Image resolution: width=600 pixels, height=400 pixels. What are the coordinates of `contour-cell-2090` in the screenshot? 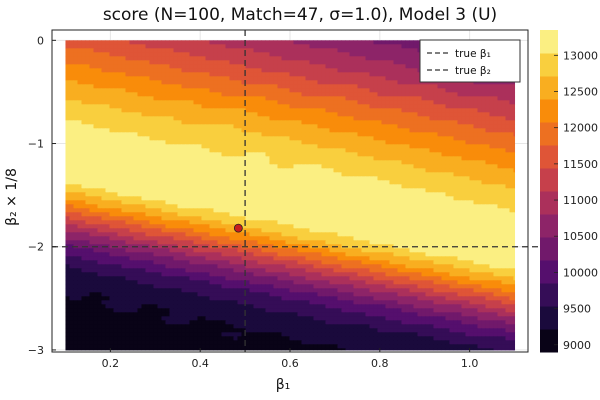 It's located at (291, 114).